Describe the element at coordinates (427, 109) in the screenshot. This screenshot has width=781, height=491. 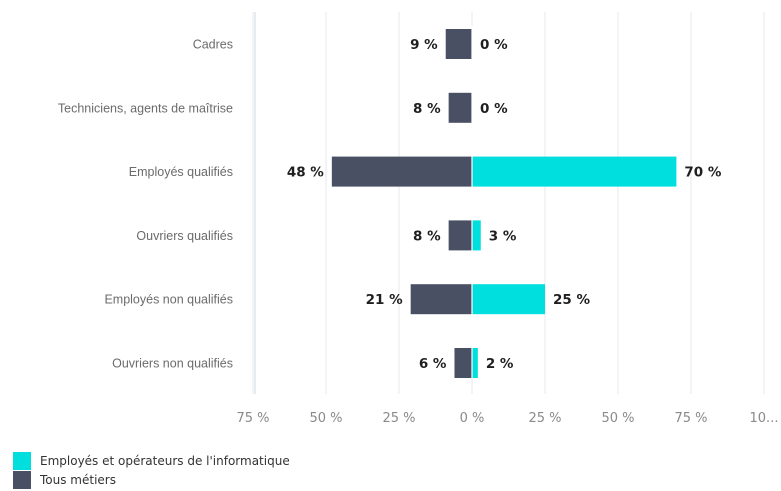
I see `data-label-tous-metiers-techniciens-agents-de-maitrise: 8 %` at that location.